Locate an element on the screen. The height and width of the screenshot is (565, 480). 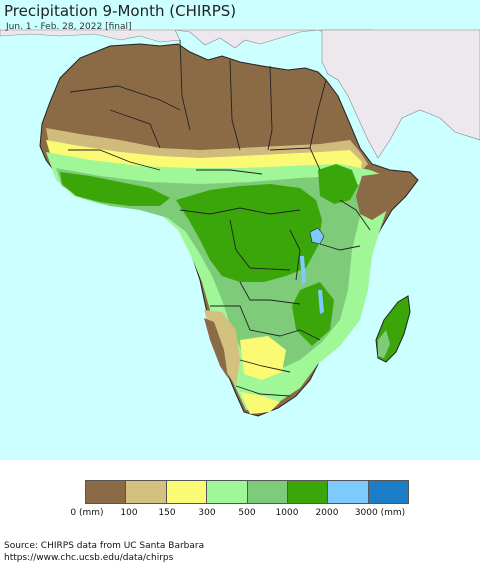
lake-victoria is located at coordinates (317, 236).